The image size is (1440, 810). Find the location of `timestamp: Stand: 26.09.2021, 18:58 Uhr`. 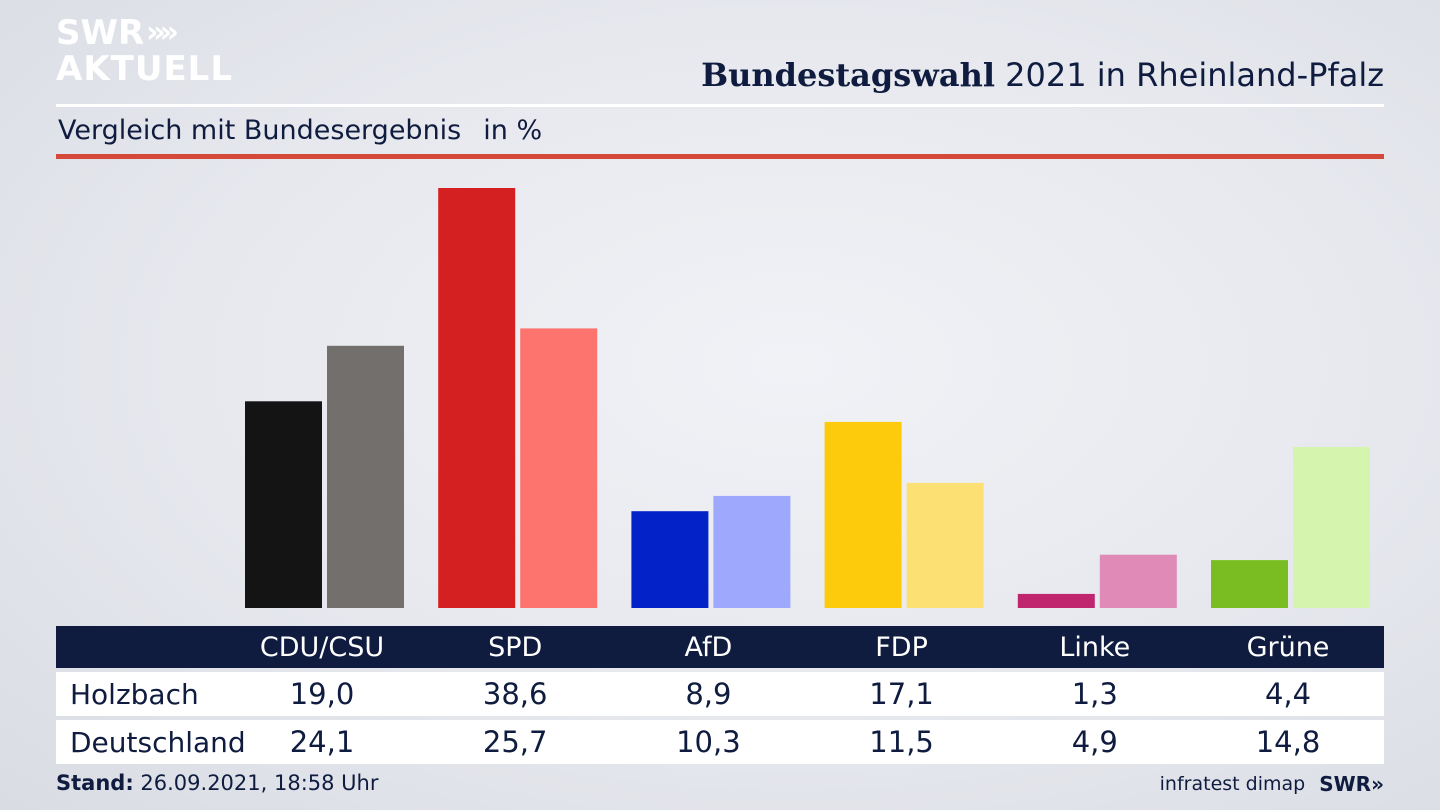

timestamp: Stand: 26.09.2021, 18:58 Uhr is located at coordinates (217, 783).